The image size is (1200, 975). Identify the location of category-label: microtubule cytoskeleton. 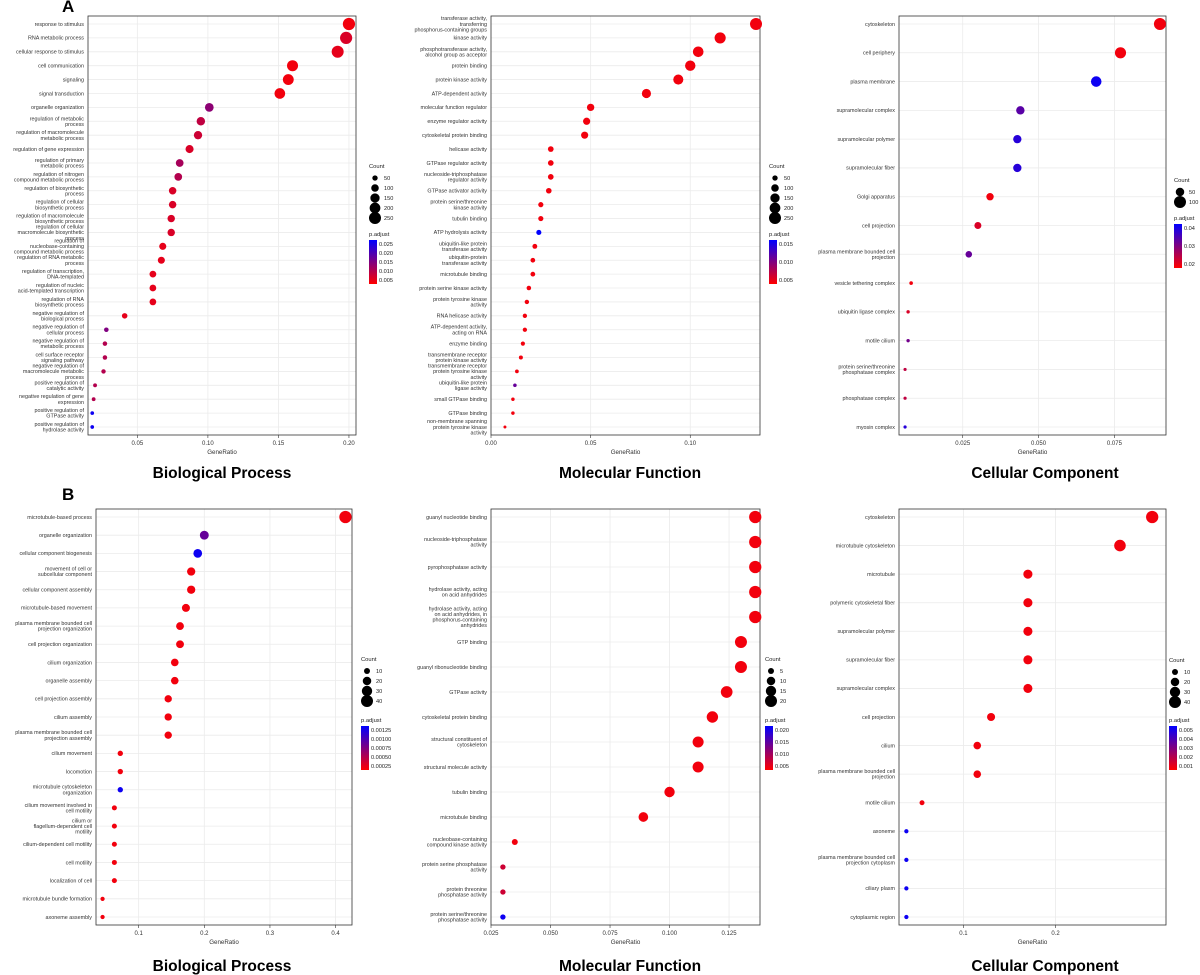
(865, 546).